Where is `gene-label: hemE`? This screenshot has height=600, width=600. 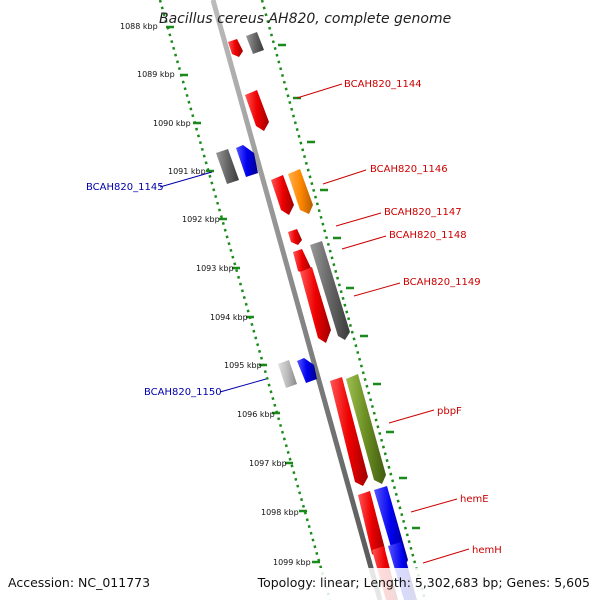
gene-label: hemE is located at coordinates (474, 499).